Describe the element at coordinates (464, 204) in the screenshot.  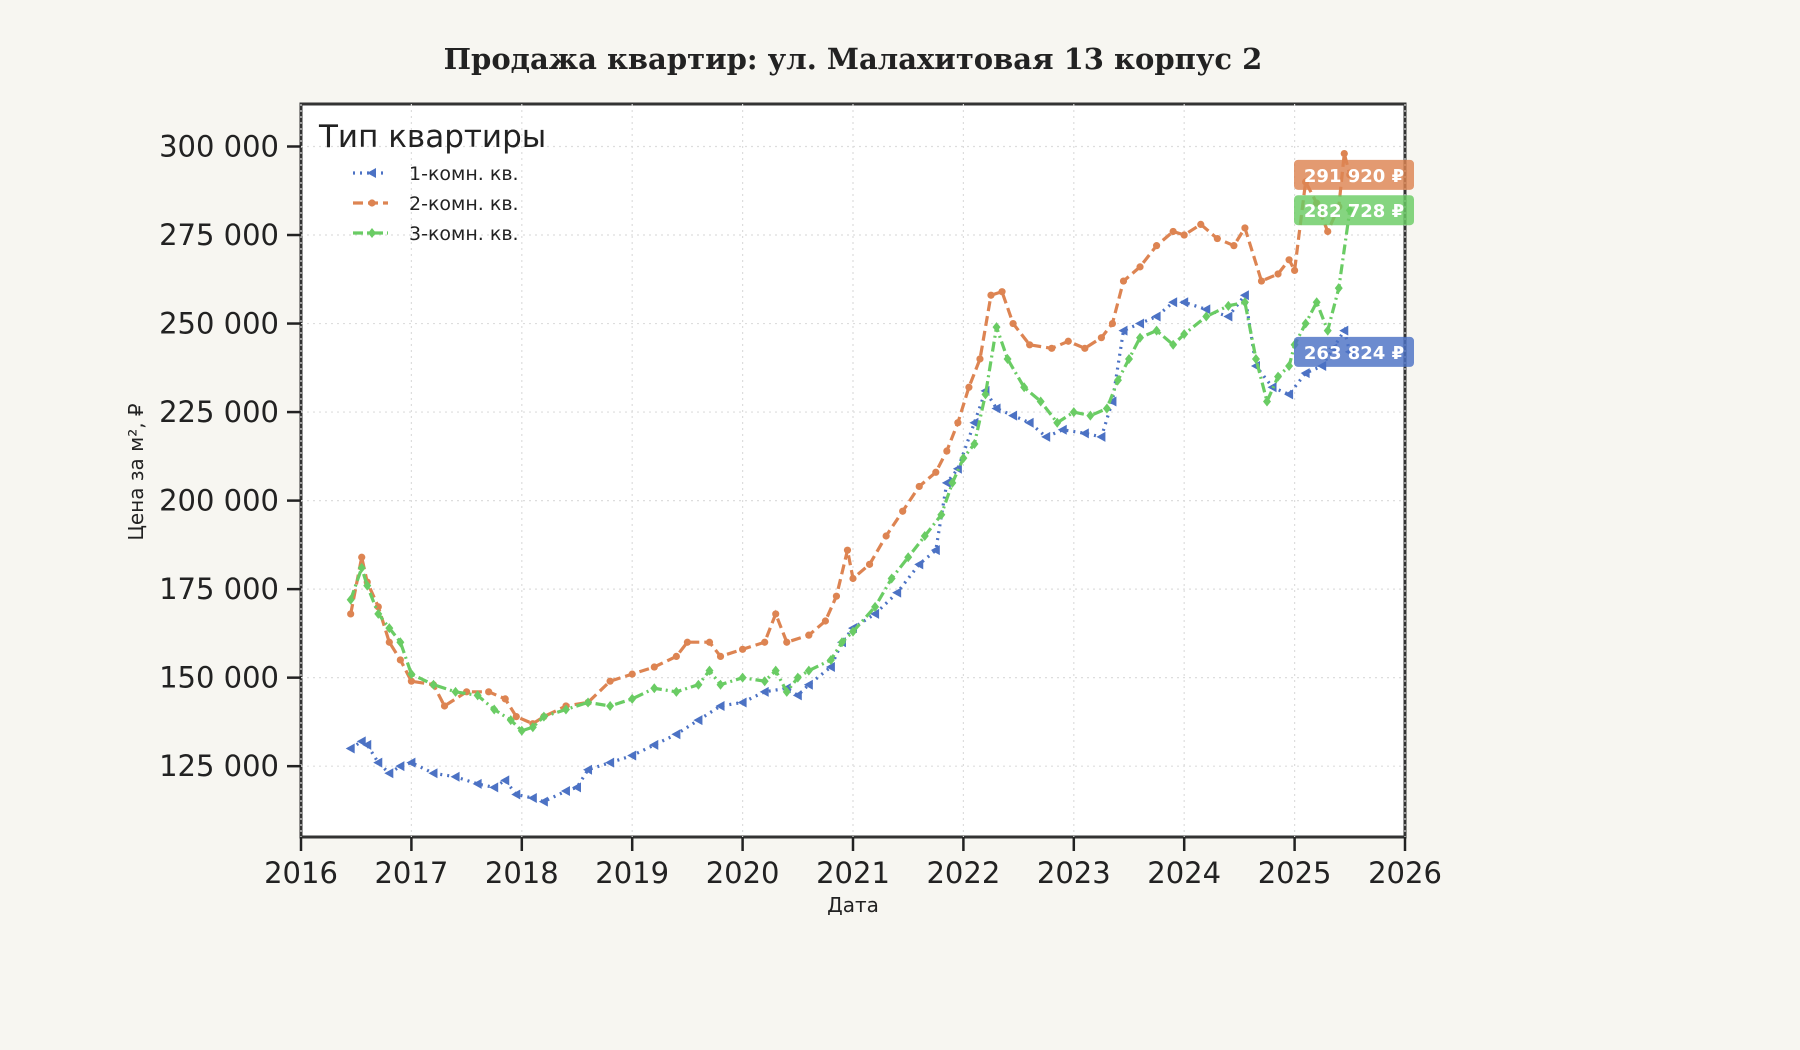
I see `legend-label: 2-комн. кв.` at that location.